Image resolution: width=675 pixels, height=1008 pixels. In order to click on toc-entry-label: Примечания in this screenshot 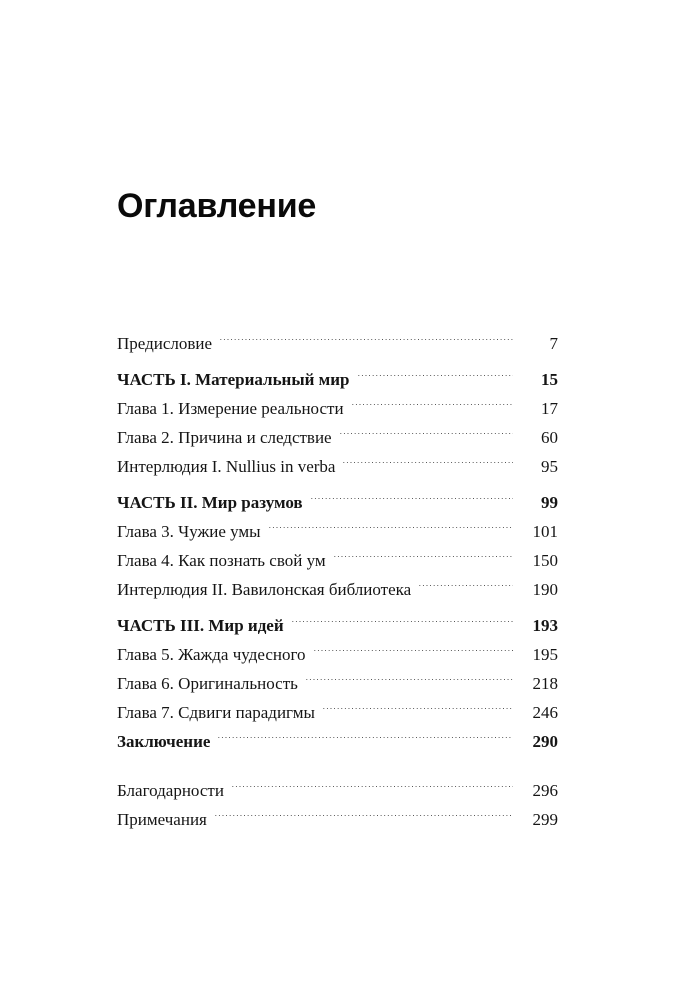, I will do `click(162, 819)`.